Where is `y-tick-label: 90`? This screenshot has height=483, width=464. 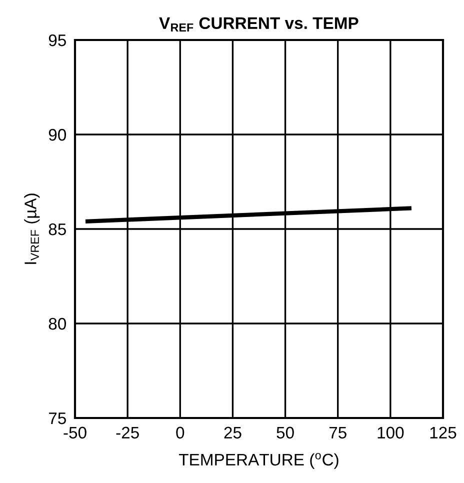 y-tick-label: 90 is located at coordinates (57, 134).